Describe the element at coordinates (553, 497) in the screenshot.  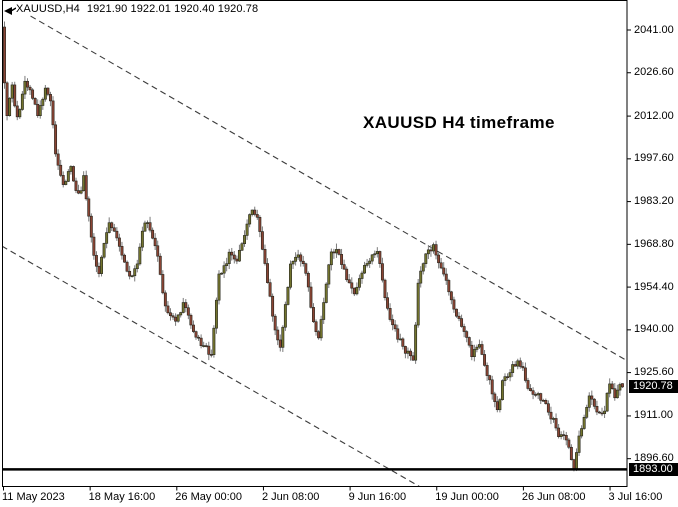
I see `time-tick-label: 26 Jun 08:00` at that location.